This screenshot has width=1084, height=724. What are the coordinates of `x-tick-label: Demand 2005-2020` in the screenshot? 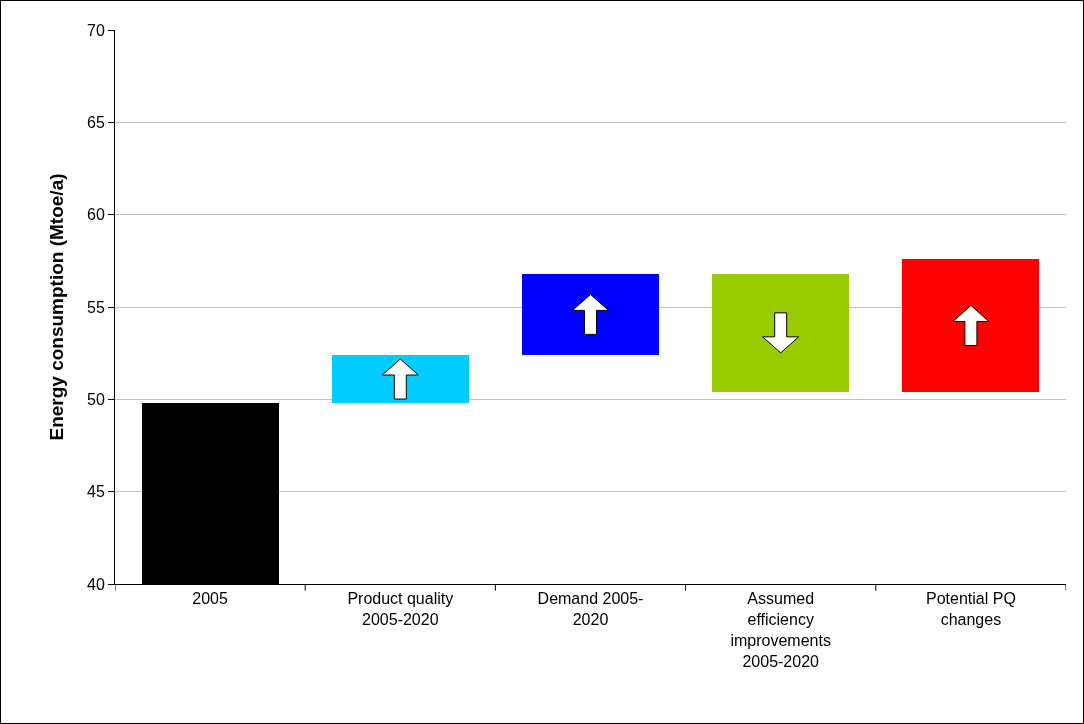 It's located at (590, 609).